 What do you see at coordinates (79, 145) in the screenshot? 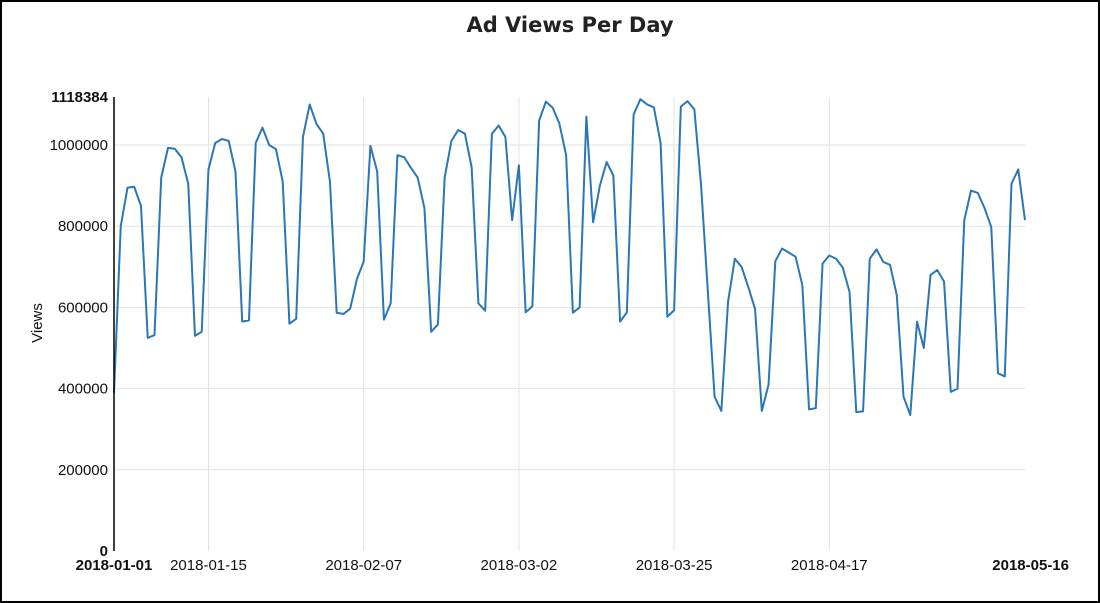
I see `y-tick-label: 1000000` at bounding box center [79, 145].